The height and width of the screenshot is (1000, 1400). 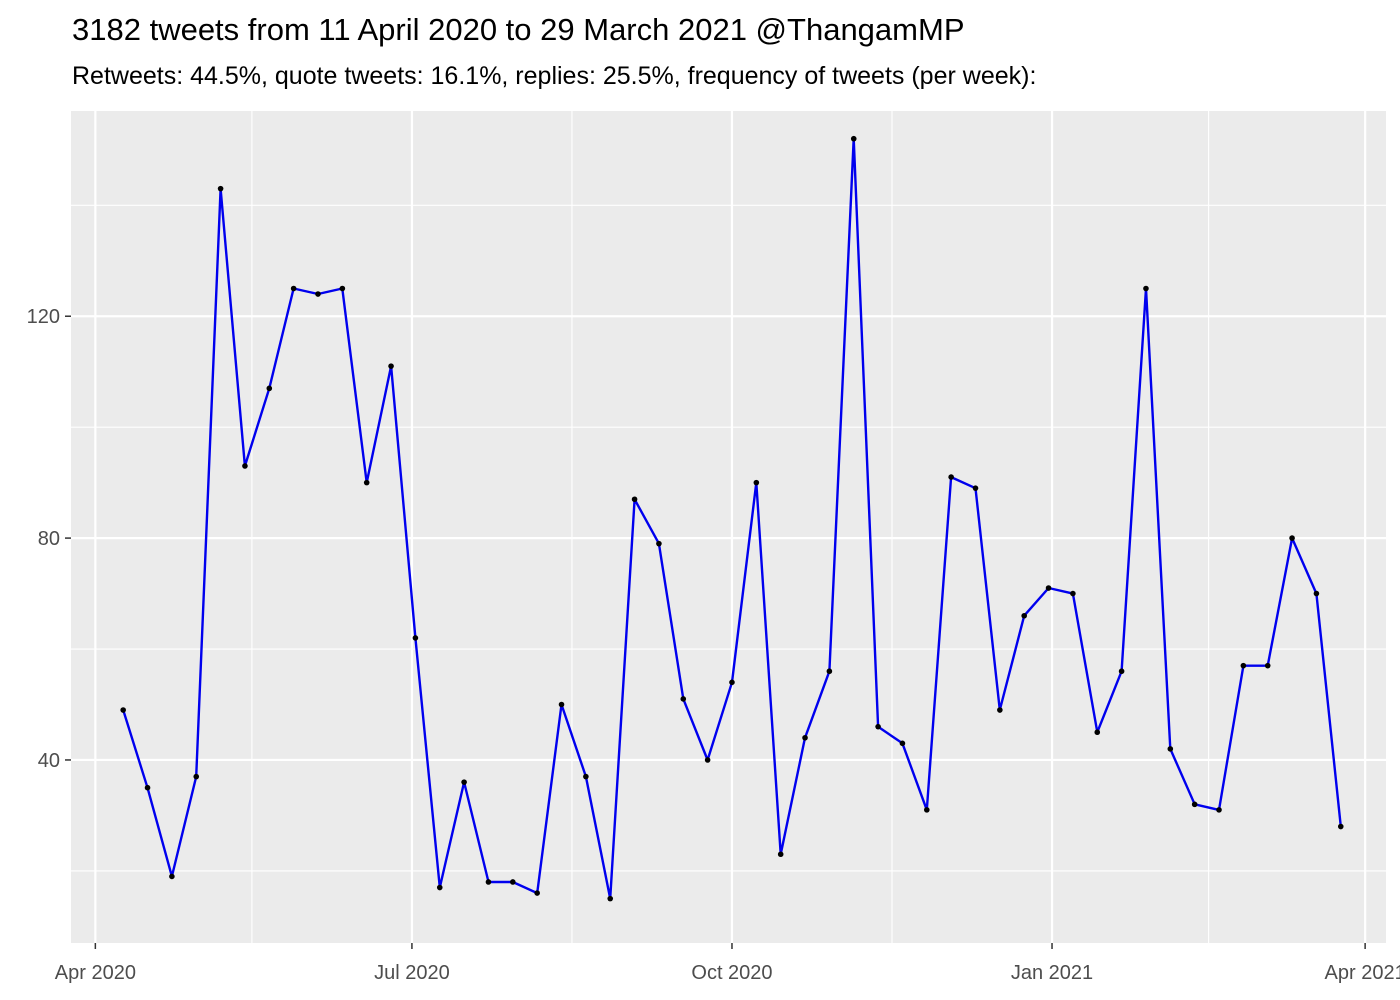 What do you see at coordinates (1362, 973) in the screenshot?
I see `x-tick-label: Apr 2021` at bounding box center [1362, 973].